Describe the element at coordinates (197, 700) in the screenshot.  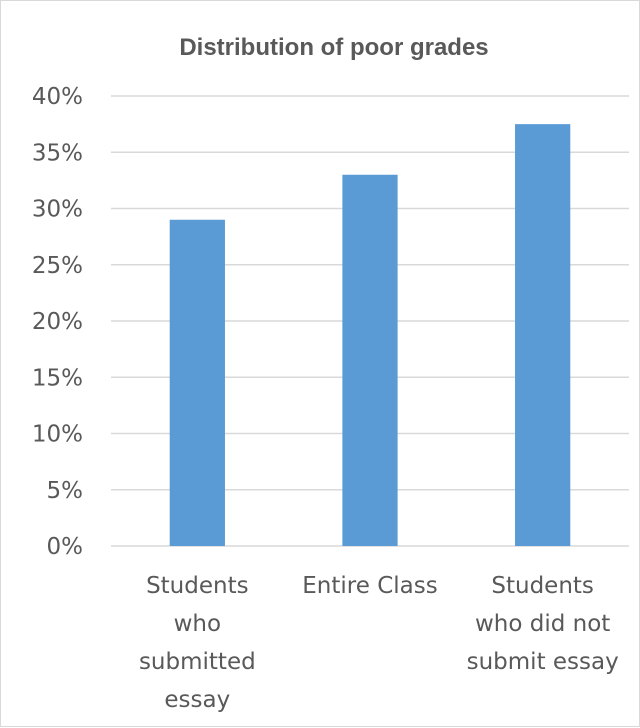
I see `x-category-line: essay` at that location.